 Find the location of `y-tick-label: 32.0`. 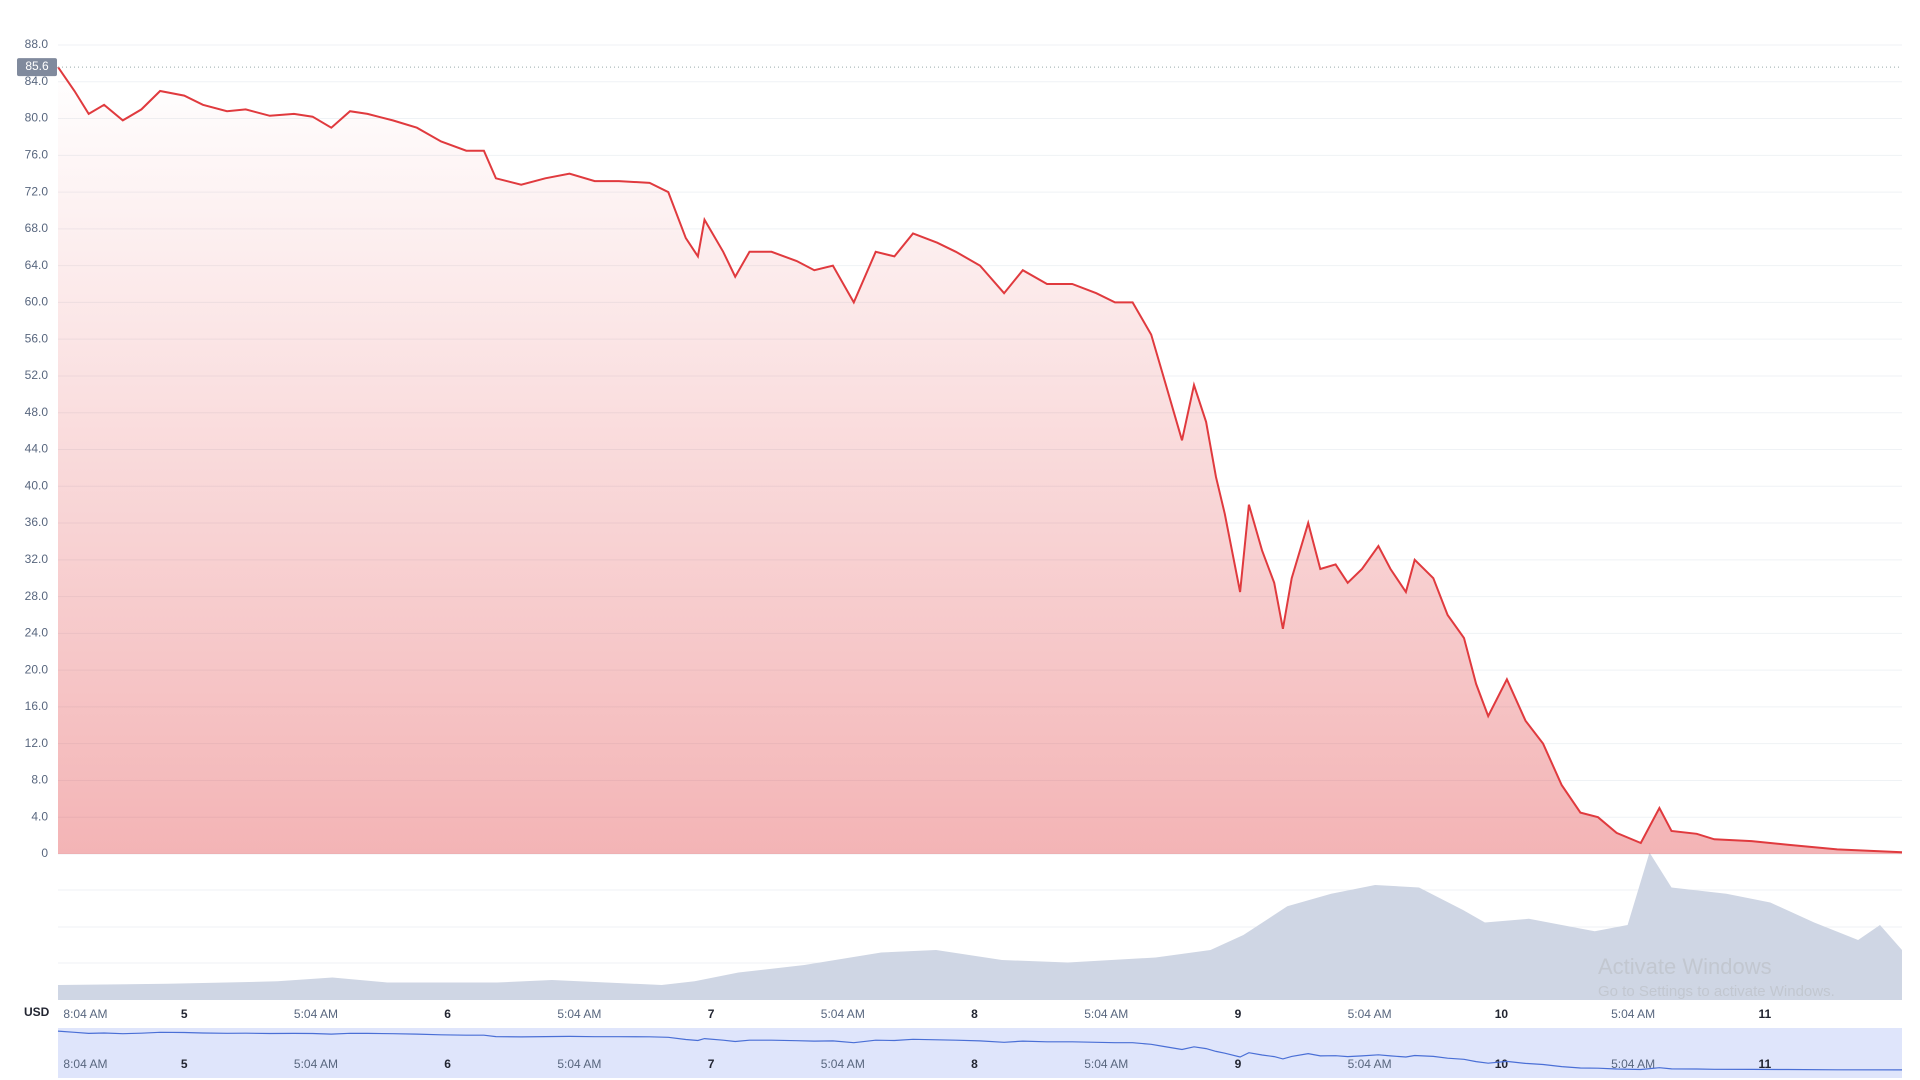

y-tick-label: 32.0 is located at coordinates (37, 559).